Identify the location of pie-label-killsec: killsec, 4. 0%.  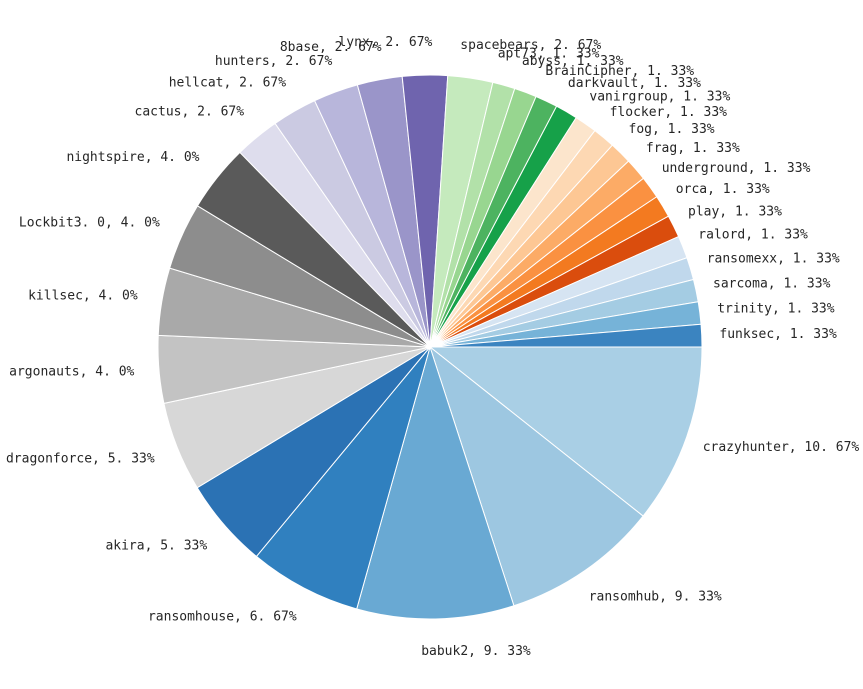
(83, 295).